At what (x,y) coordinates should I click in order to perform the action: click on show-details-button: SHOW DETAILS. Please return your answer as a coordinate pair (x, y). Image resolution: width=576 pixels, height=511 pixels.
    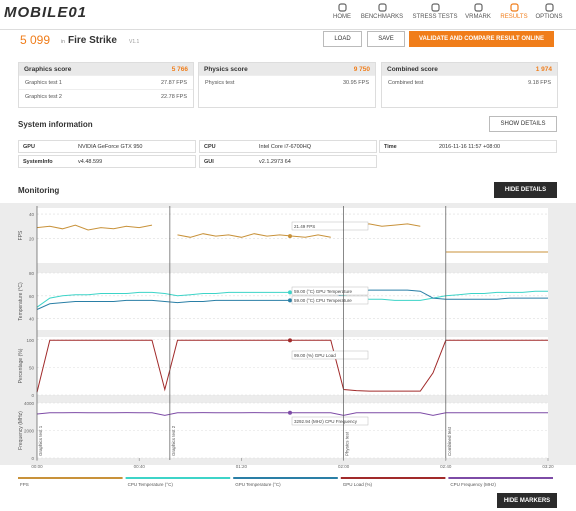
    Looking at the image, I should click on (523, 124).